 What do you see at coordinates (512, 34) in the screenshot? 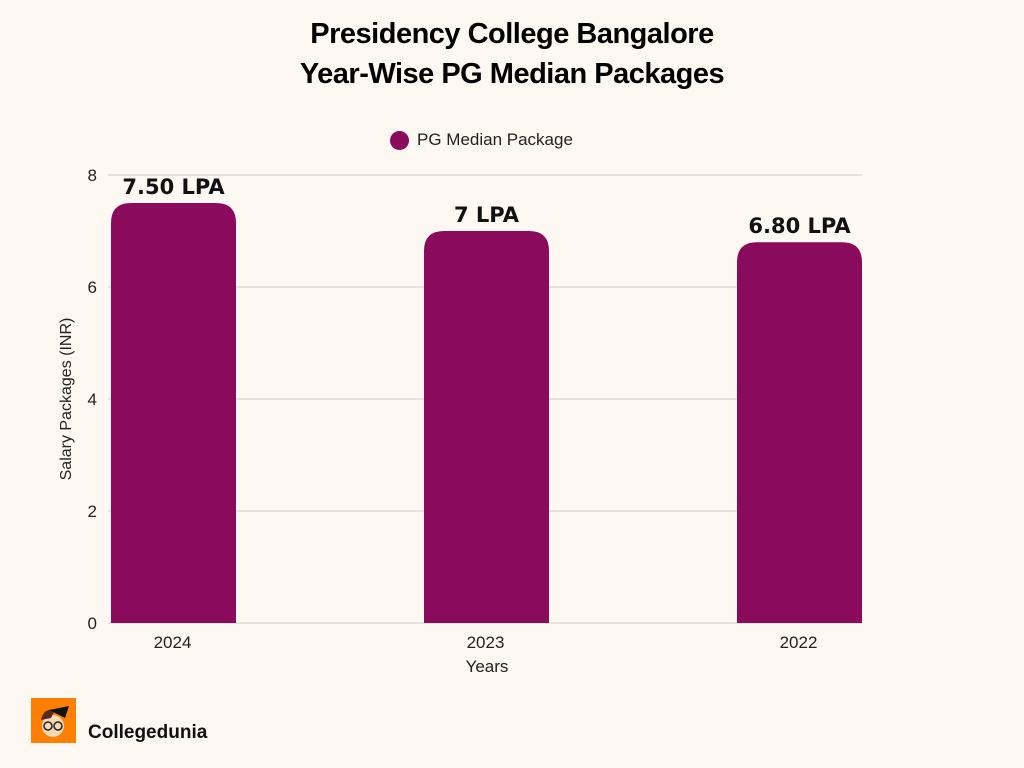
I see `chart-title-line1: Presidency College Bangalore` at bounding box center [512, 34].